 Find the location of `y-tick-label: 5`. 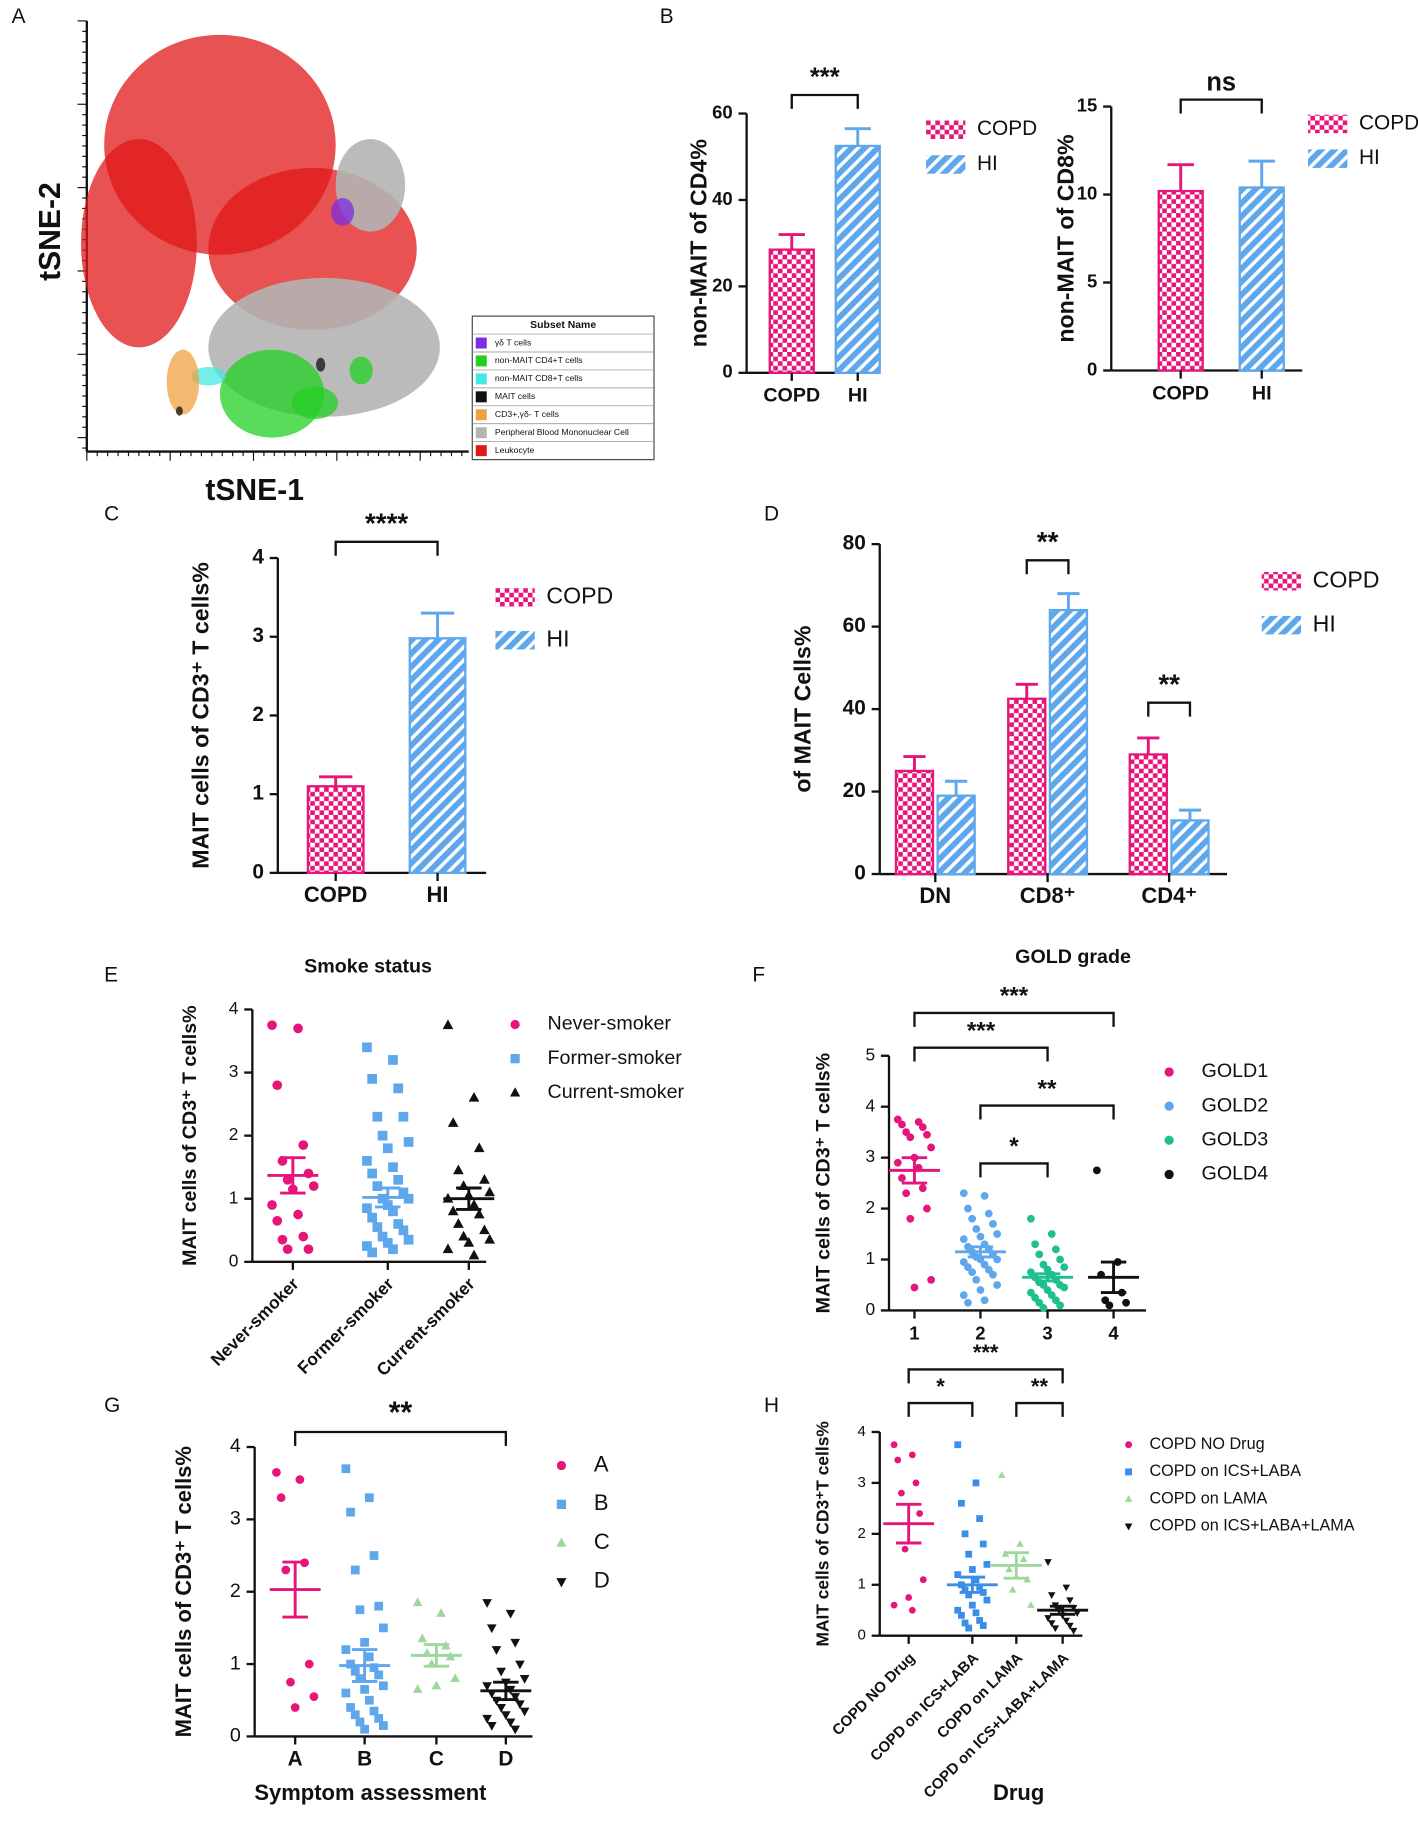

y-tick-label: 5 is located at coordinates (1092, 280).